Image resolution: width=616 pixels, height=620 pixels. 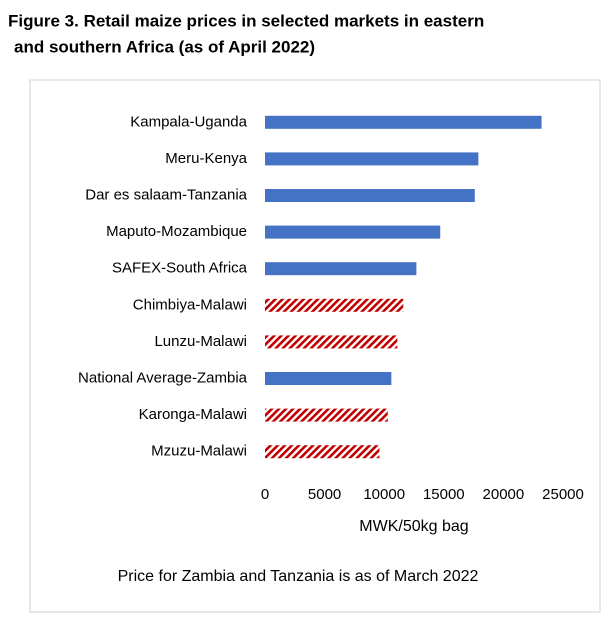 I want to click on y-tick-label: SAFEX-South Africa, so click(x=180, y=268).